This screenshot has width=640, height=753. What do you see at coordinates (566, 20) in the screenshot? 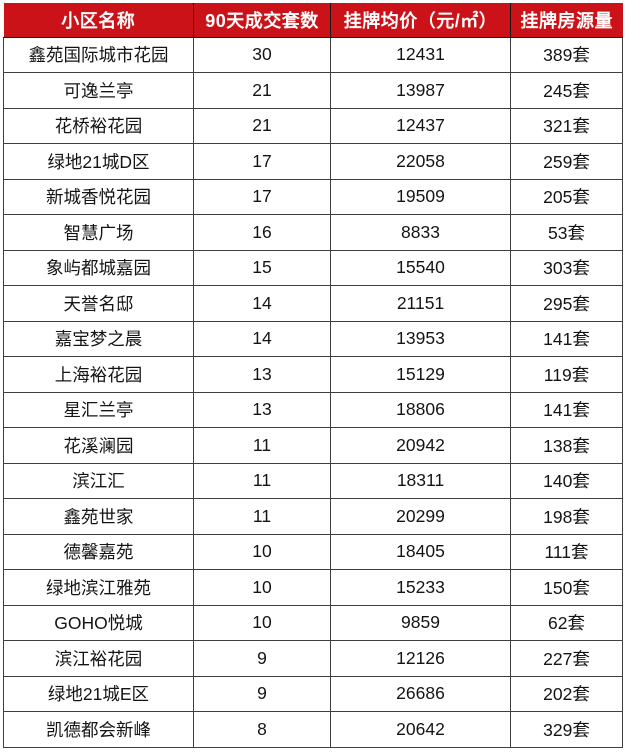
I see `header-listings-count: 挂牌房源量` at bounding box center [566, 20].